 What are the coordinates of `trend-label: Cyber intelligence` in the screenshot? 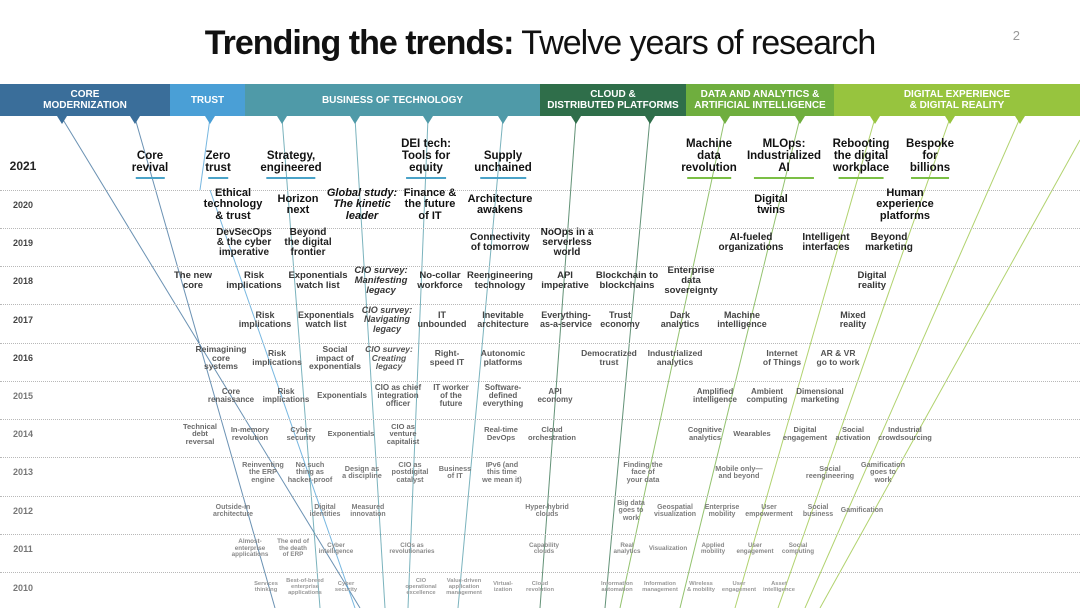 It's located at (336, 548).